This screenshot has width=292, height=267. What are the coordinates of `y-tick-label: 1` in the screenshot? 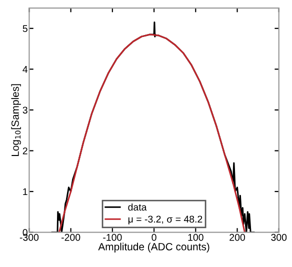 It's located at (25, 192).